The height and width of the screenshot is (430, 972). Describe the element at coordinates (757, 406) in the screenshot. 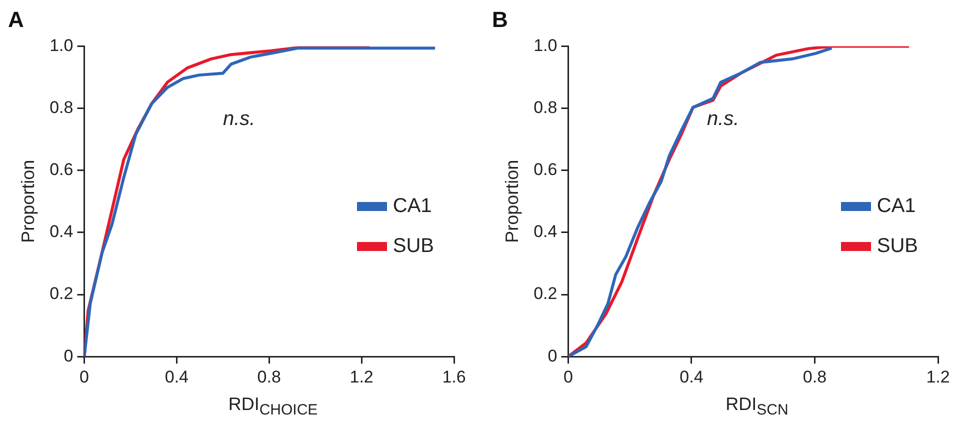

I see `x-axis-title: RDI$_{SCN}$` at that location.